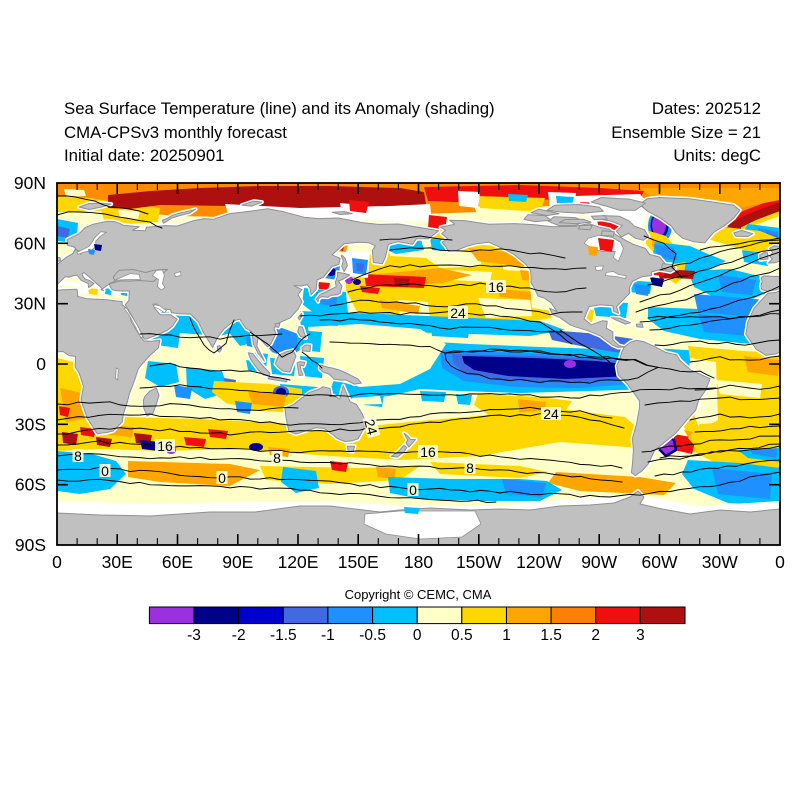 This screenshot has height=805, width=800. What do you see at coordinates (30, 243) in the screenshot?
I see `svg-text: 60N` at bounding box center [30, 243].